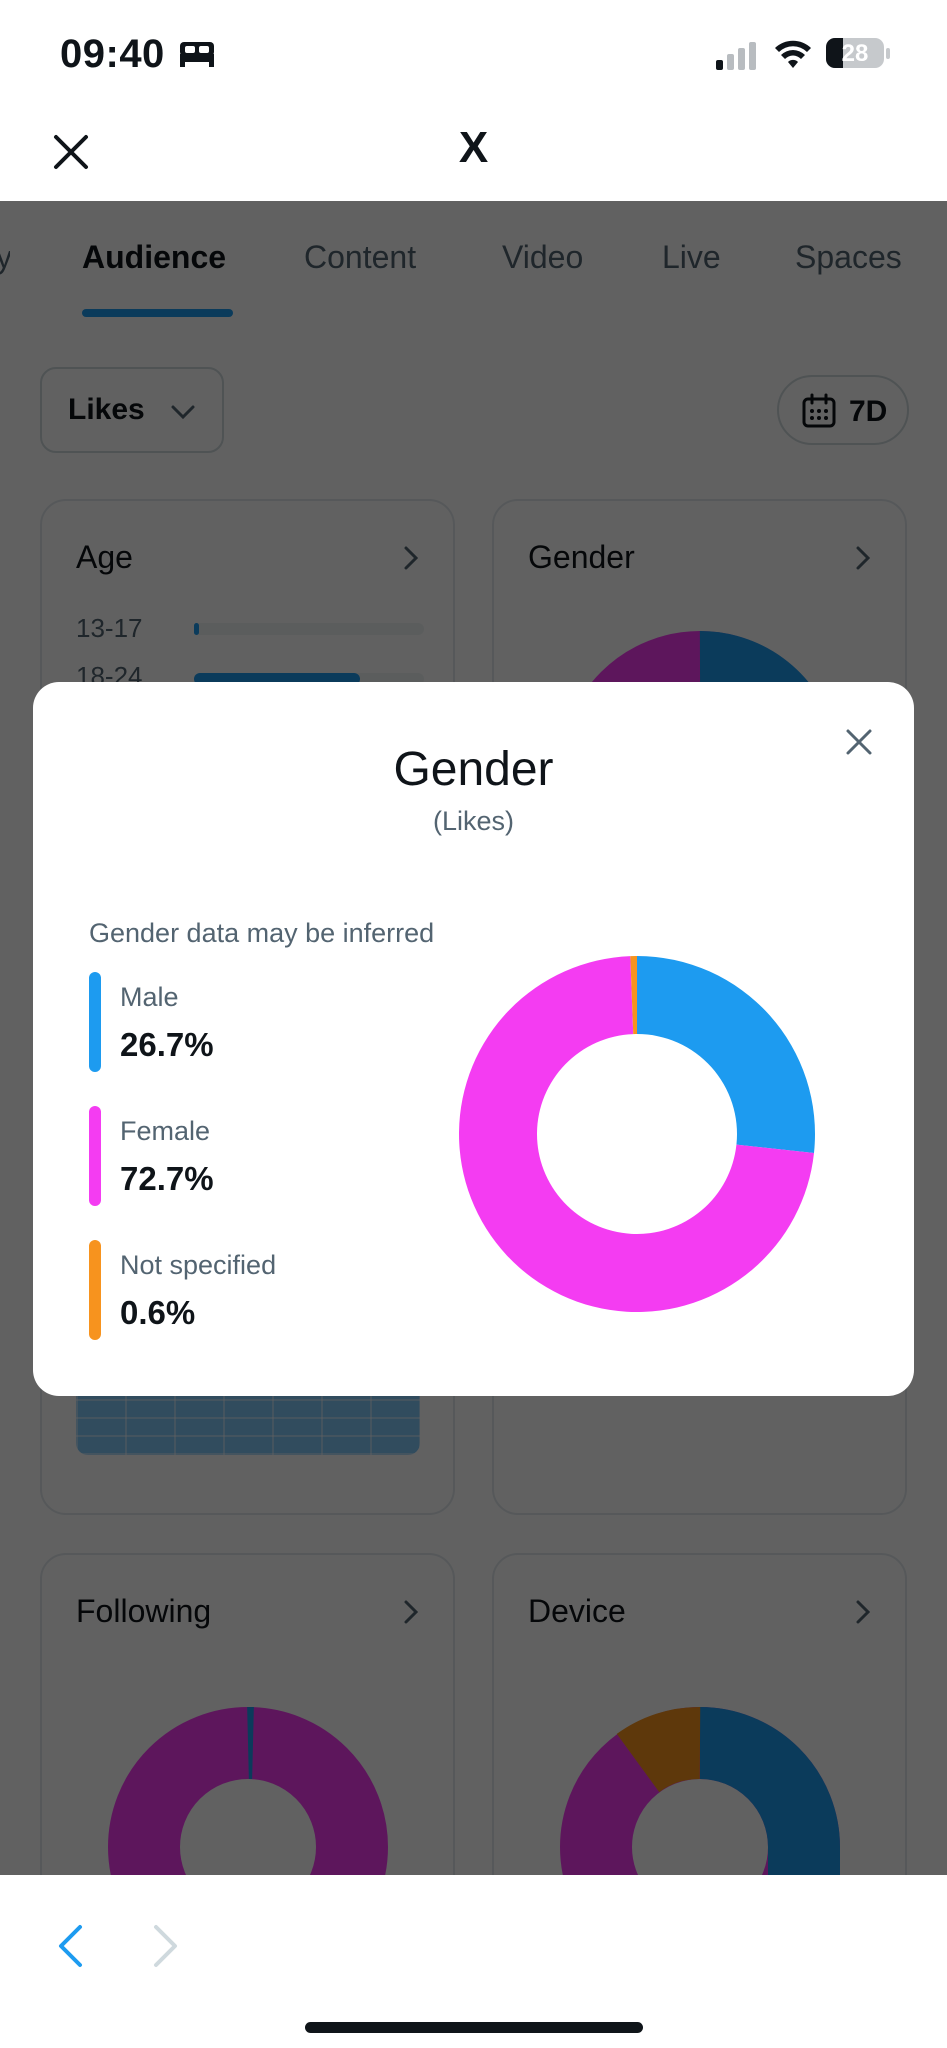 The height and width of the screenshot is (2048, 947). I want to click on legend-name: Female, so click(165, 1131).